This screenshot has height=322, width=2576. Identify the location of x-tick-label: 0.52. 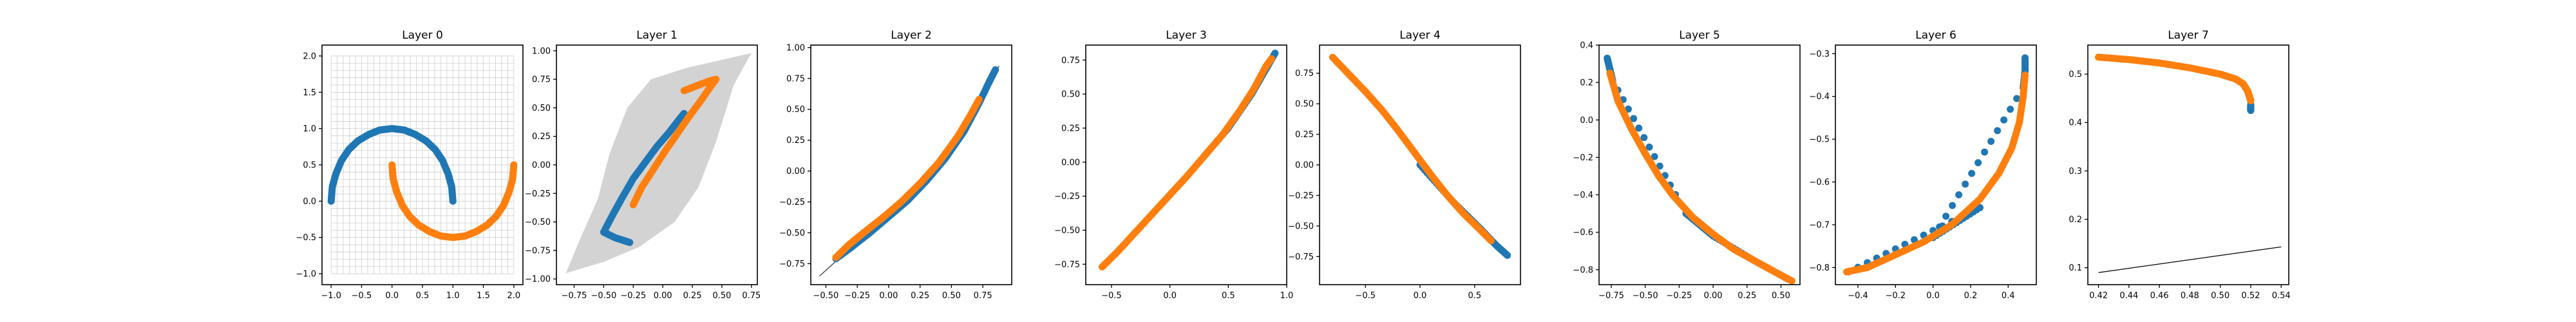
(2250, 296).